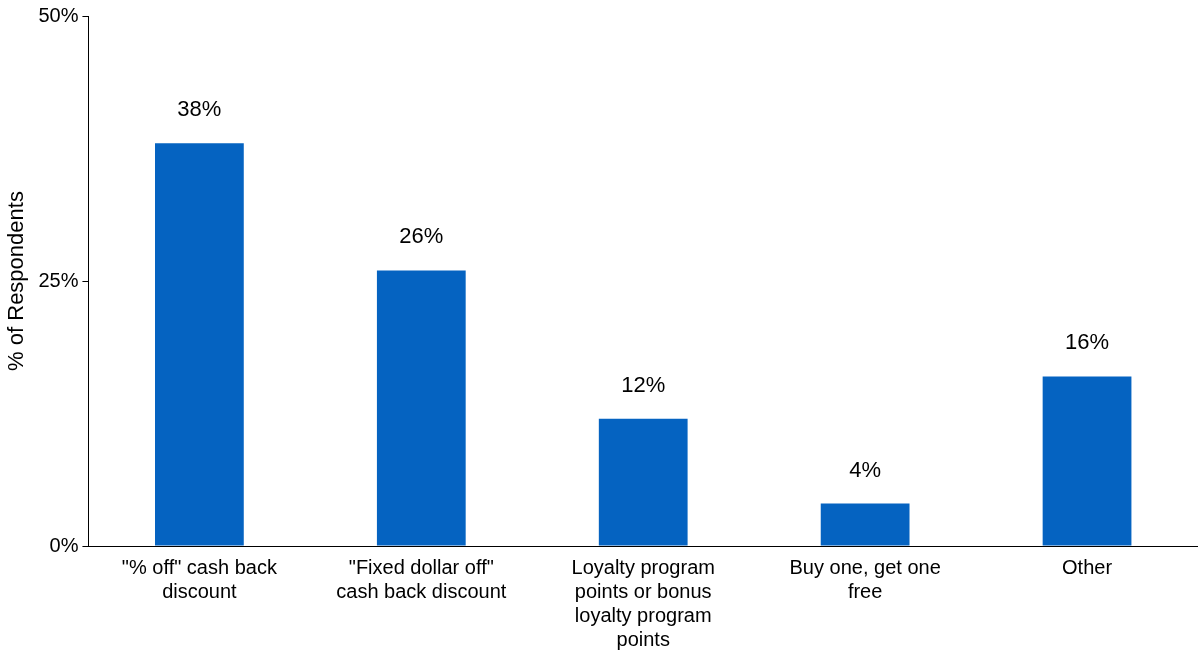  I want to click on y-axis-title: % of Respondents, so click(16, 281).